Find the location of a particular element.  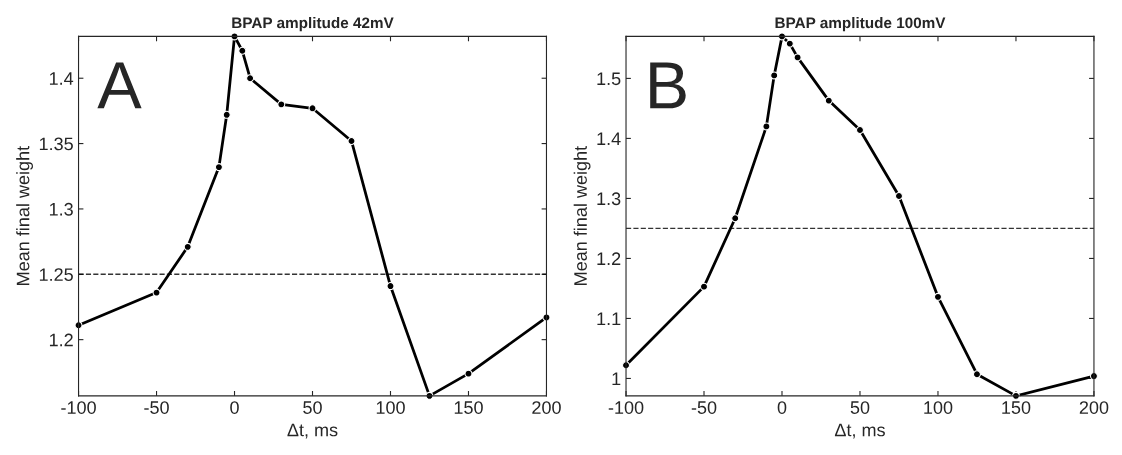

y-tick-label: 1.1 is located at coordinates (609, 318).